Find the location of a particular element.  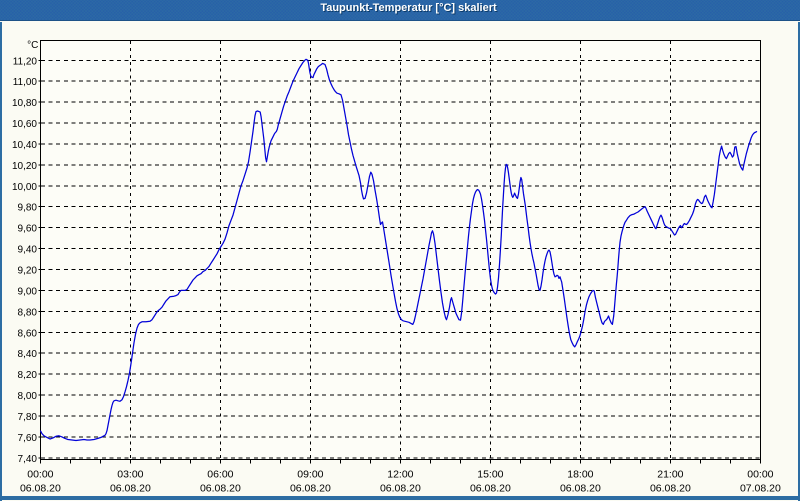

svg-text: 12:00 is located at coordinates (400, 474).